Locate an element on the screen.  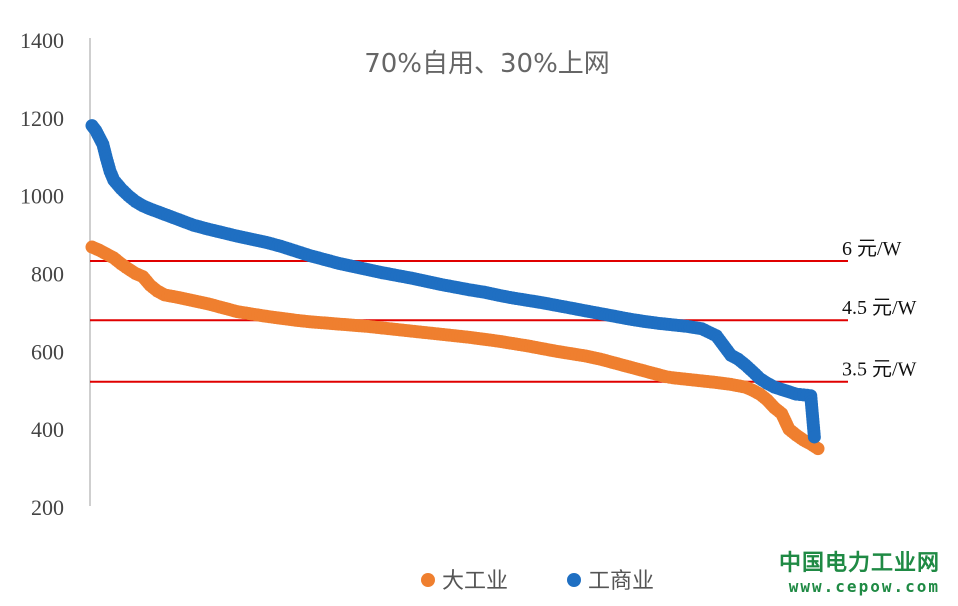
y-tick-label: 1400 is located at coordinates (42, 40).